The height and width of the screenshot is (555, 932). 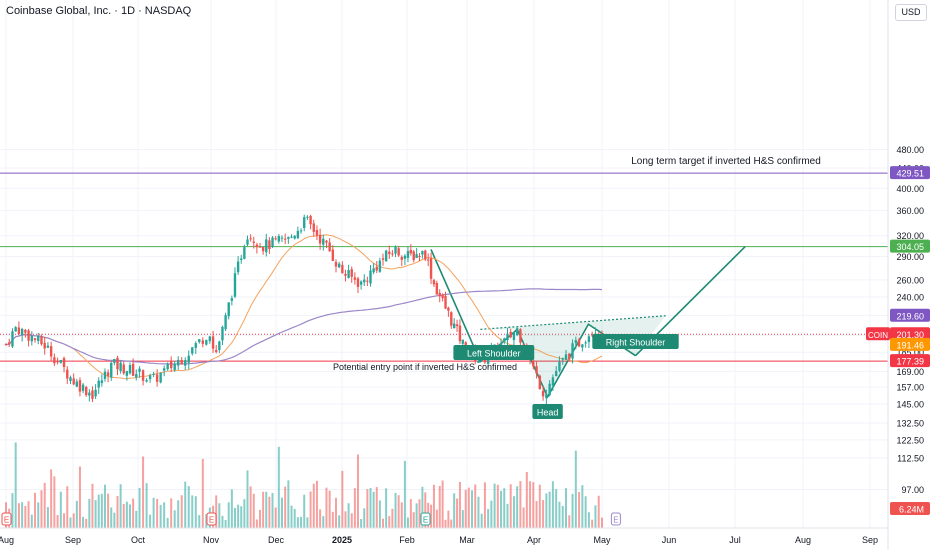 I want to click on price-tick-label: 157.00, so click(x=910, y=388).